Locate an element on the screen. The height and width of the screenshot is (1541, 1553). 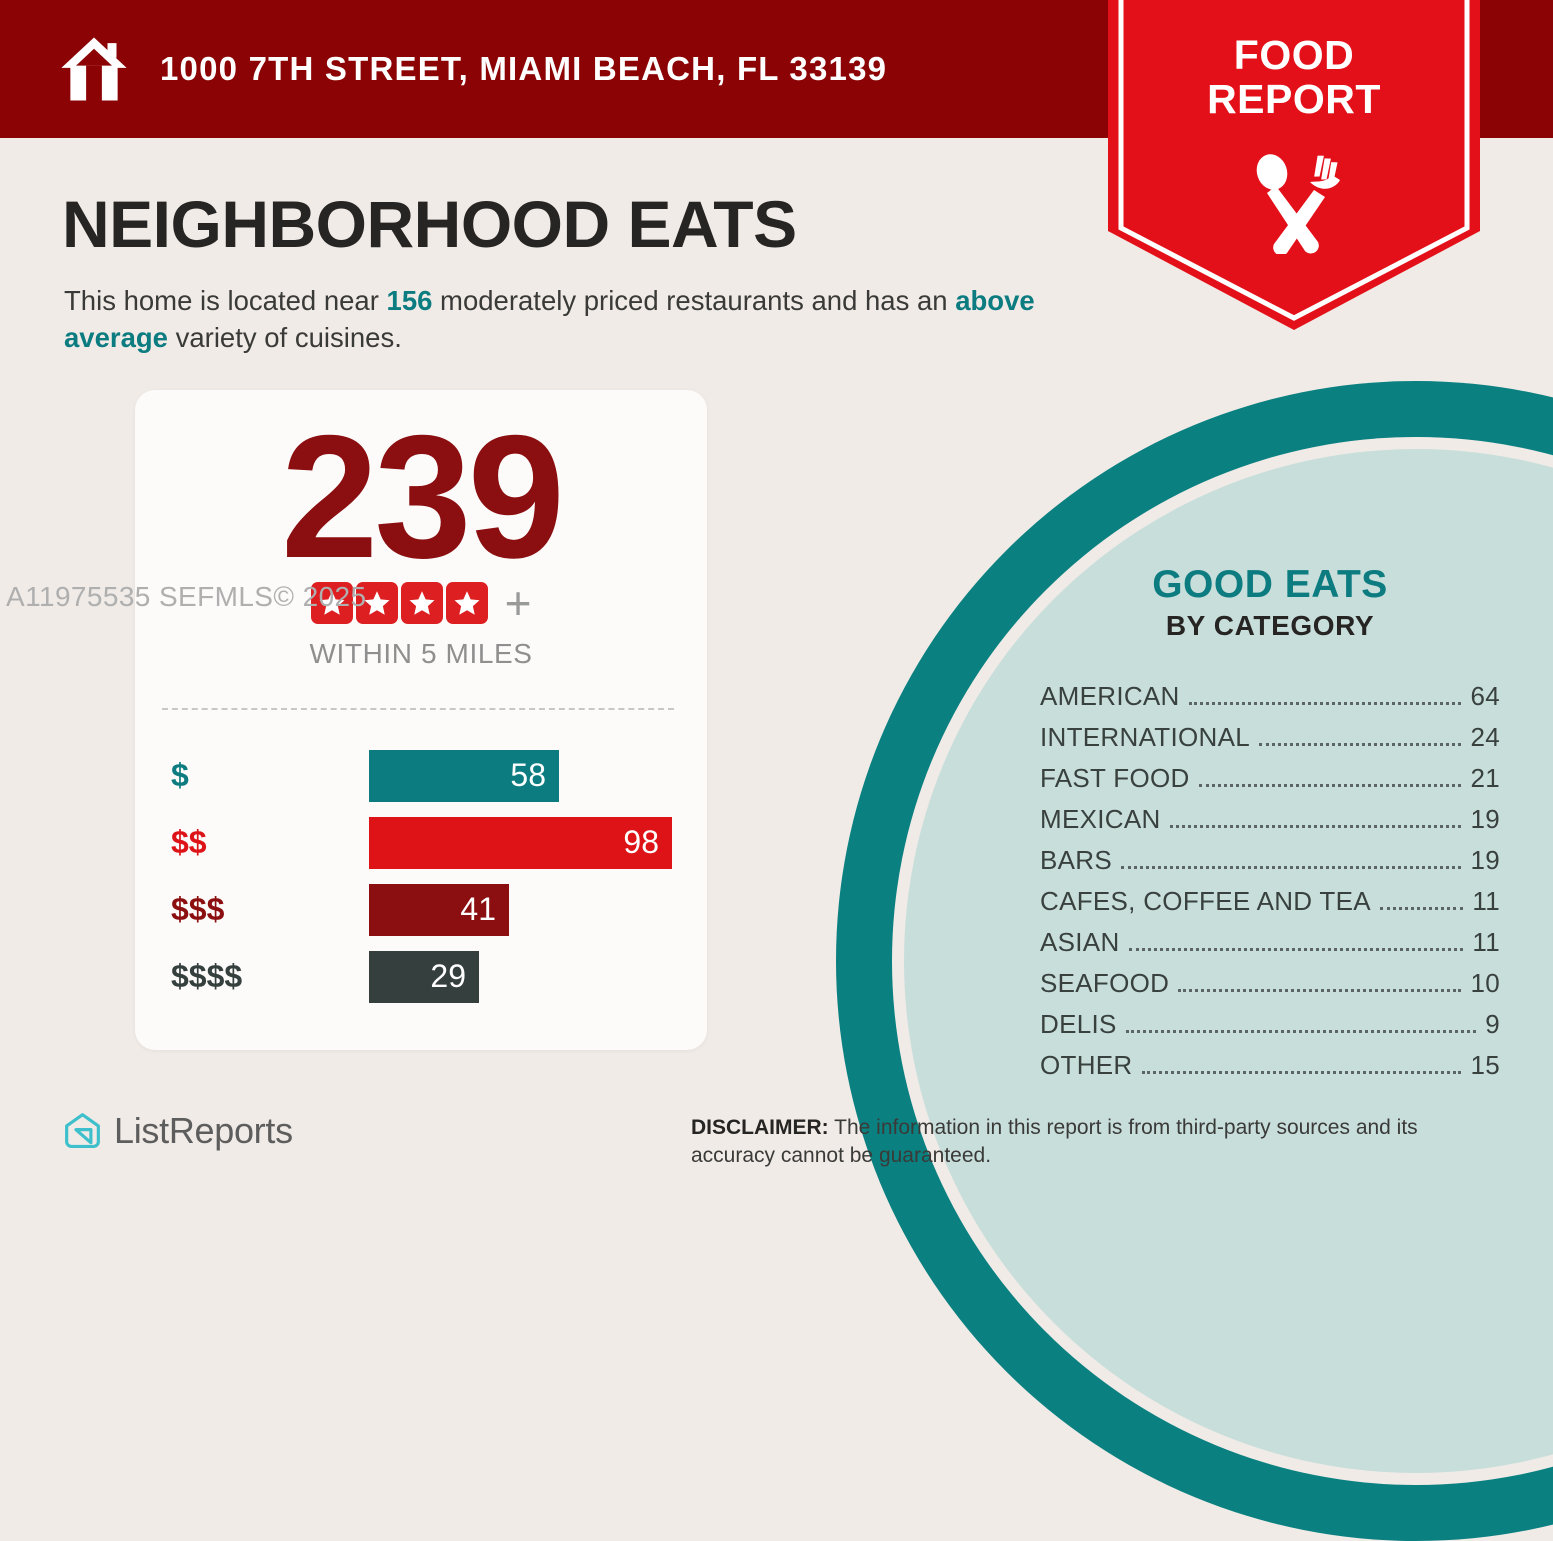
category-name: OTHER is located at coordinates (1086, 1065).